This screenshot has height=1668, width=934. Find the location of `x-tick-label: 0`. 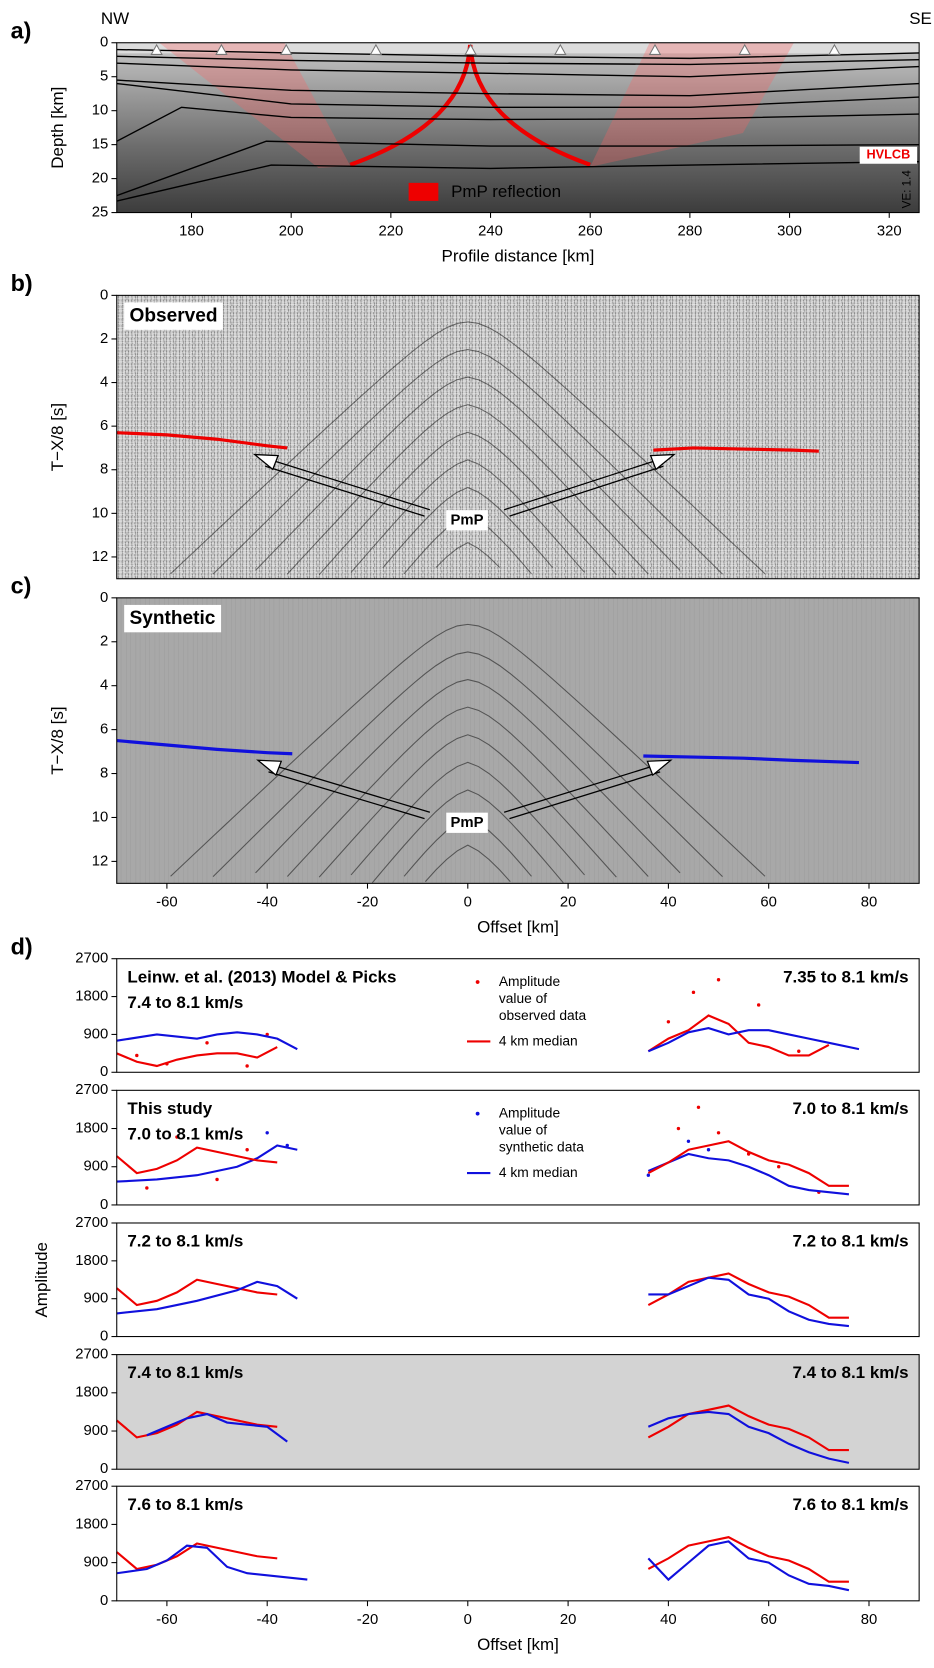

x-tick-label: 0 is located at coordinates (468, 1620).